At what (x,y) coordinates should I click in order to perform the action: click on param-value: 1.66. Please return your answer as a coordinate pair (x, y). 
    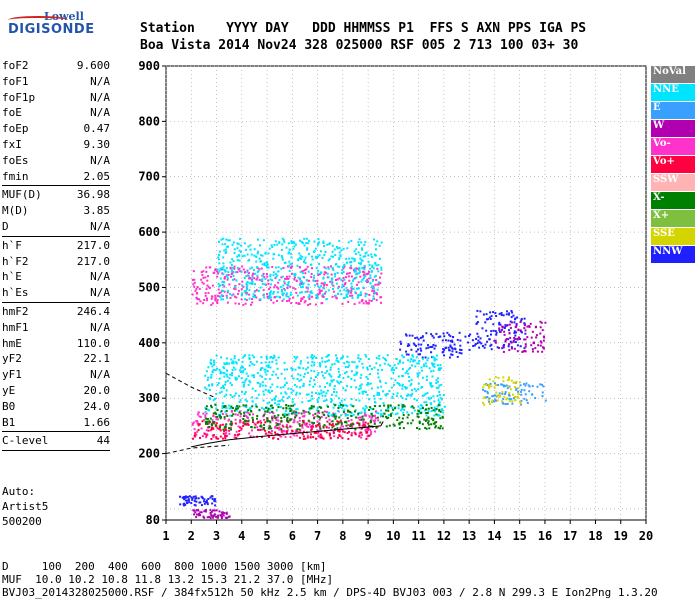
    Looking at the image, I should click on (97, 422).